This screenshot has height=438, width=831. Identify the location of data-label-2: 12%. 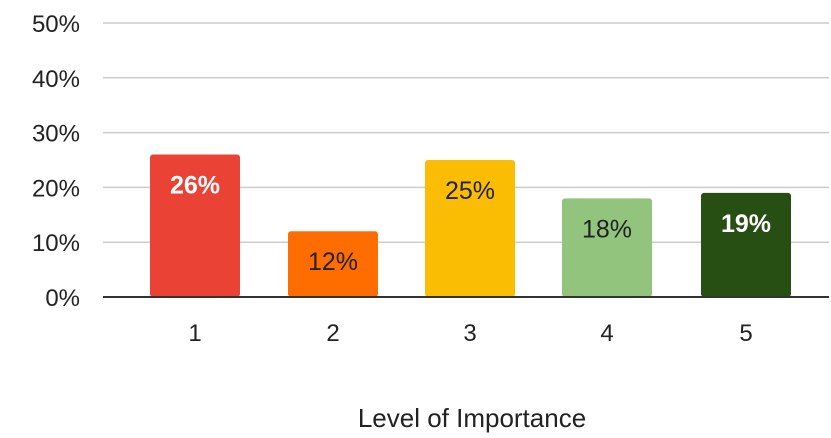
(333, 262).